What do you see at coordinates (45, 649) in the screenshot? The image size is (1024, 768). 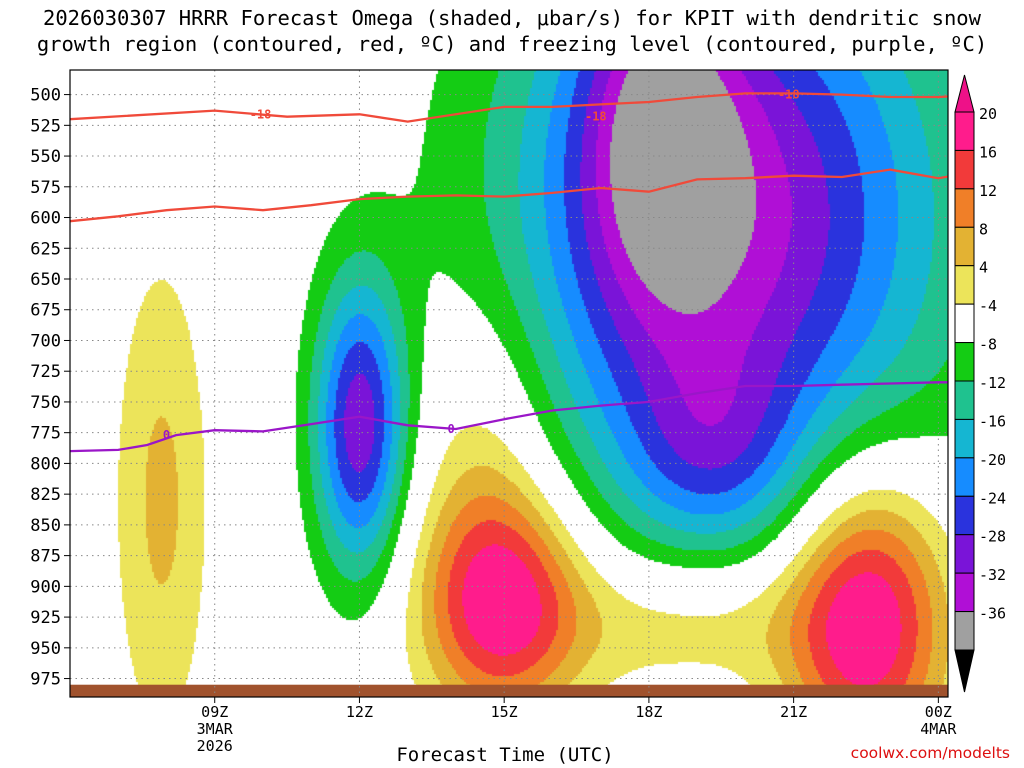 I see `y-tick-label: 950` at bounding box center [45, 649].